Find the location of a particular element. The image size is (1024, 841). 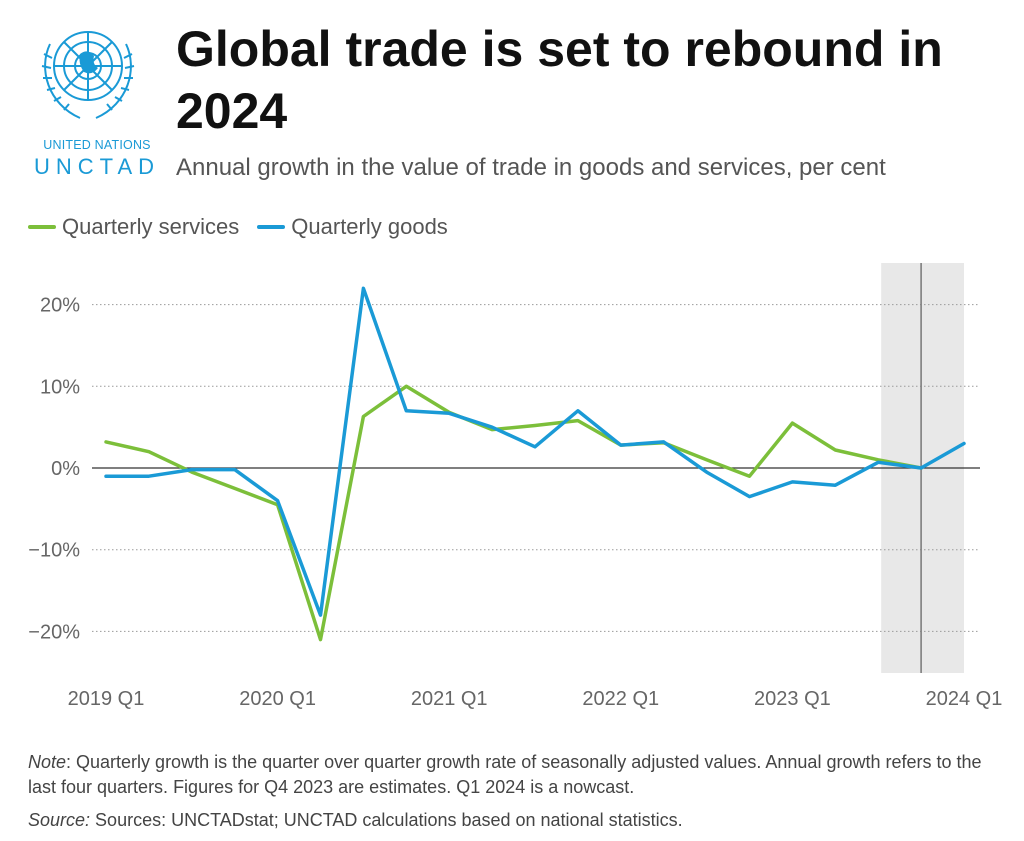

x-tick-label: 2023 Q1 is located at coordinates (792, 699).